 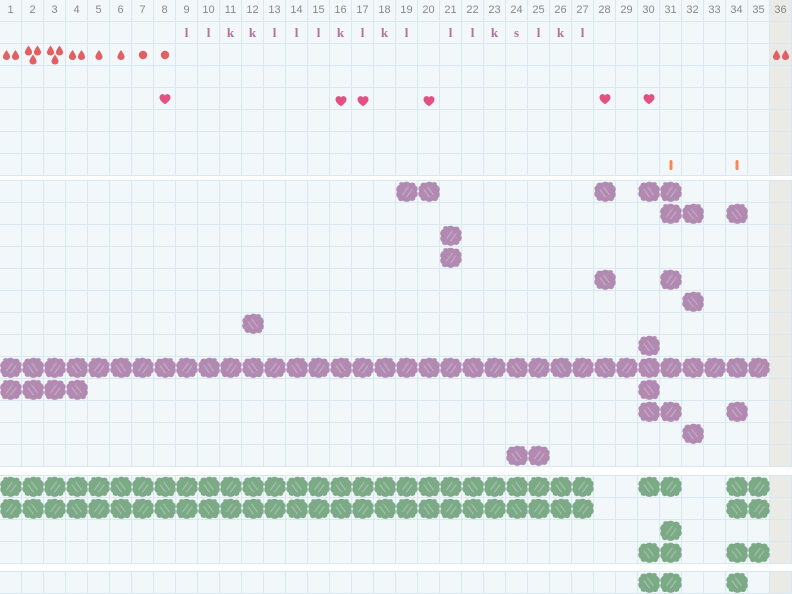 I want to click on cell-day-16: k, so click(x=341, y=33).